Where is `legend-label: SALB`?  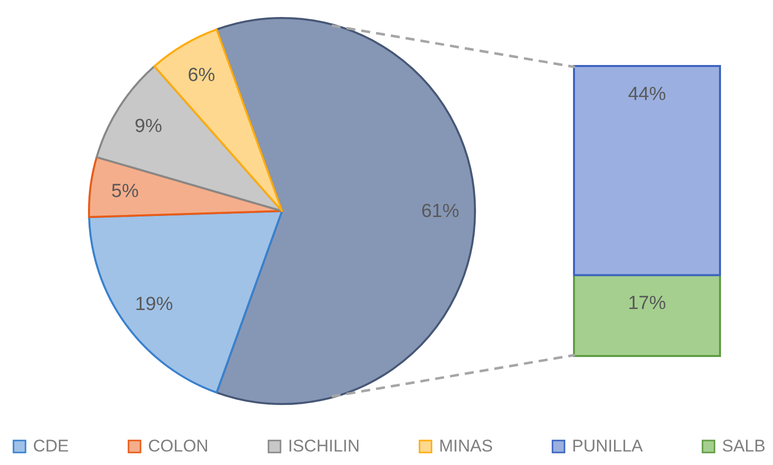 legend-label: SALB is located at coordinates (744, 446).